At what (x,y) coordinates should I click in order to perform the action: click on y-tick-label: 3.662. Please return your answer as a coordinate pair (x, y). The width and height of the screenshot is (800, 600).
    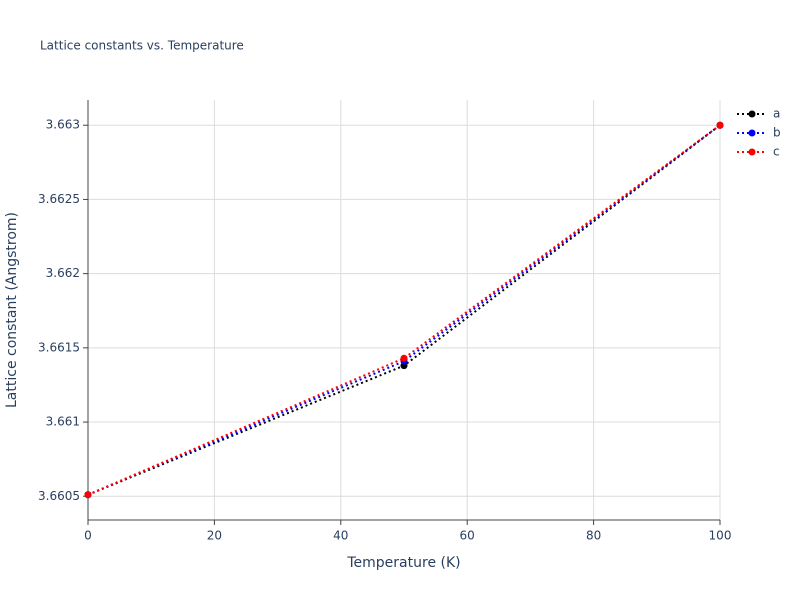
    Looking at the image, I should click on (63, 273).